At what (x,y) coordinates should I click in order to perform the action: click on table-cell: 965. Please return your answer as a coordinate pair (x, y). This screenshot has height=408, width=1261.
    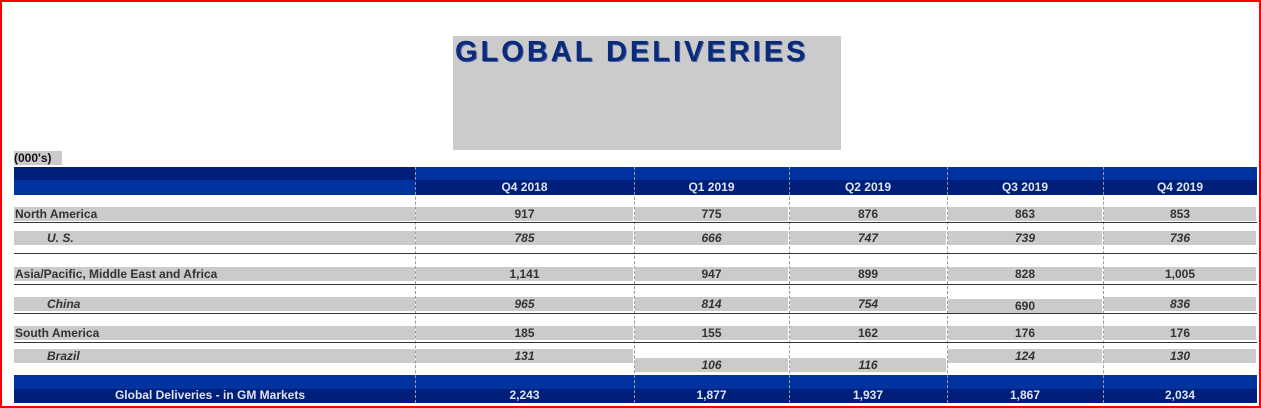
    Looking at the image, I should click on (524, 304).